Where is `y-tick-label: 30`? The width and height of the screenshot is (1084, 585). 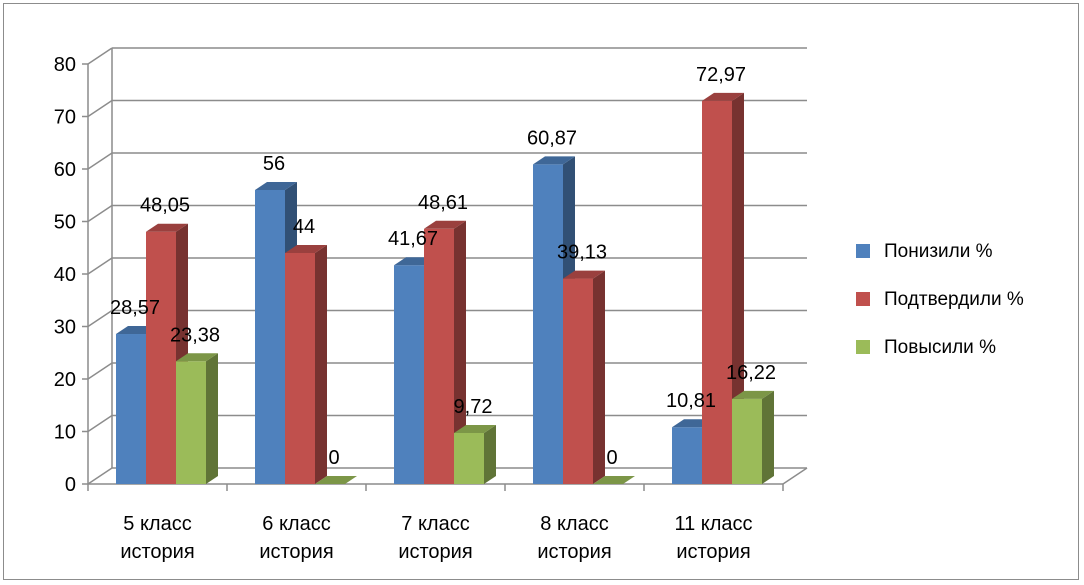
y-tick-label: 30 is located at coordinates (65, 328).